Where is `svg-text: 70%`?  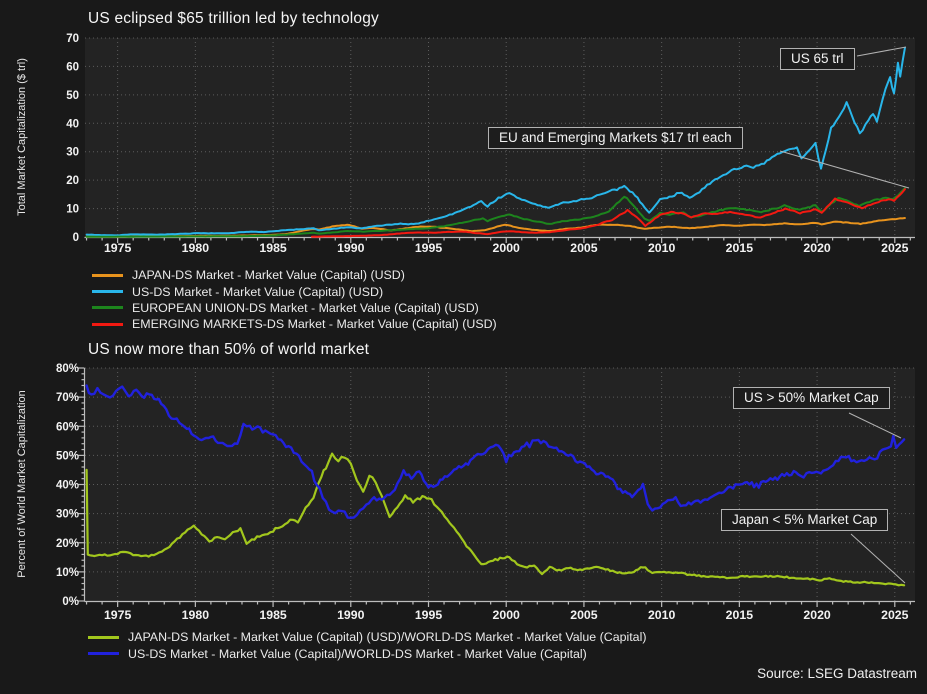
svg-text: 70% is located at coordinates (67, 398).